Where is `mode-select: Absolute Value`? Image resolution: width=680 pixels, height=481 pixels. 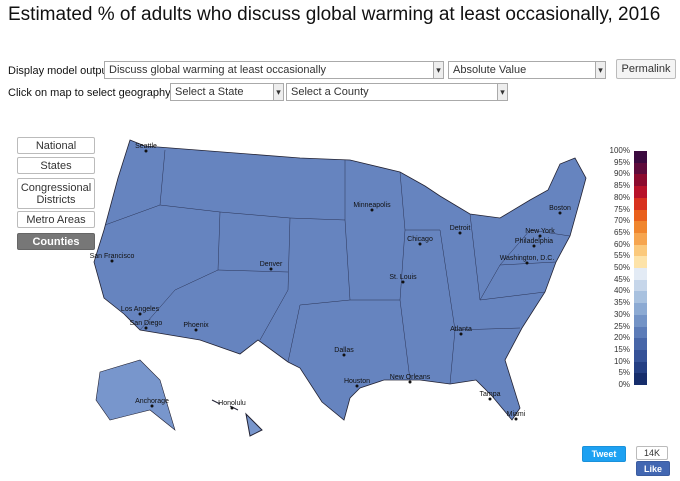
mode-select: Absolute Value is located at coordinates (527, 70).